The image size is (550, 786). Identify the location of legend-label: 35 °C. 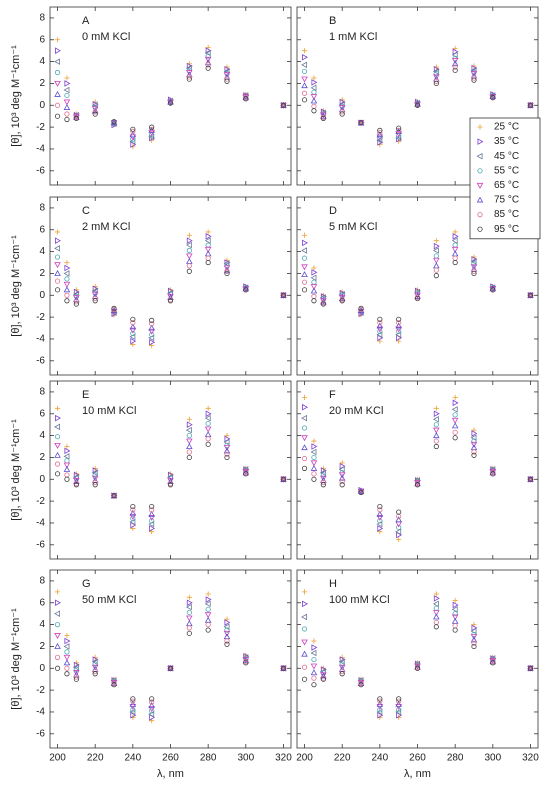
(506, 141).